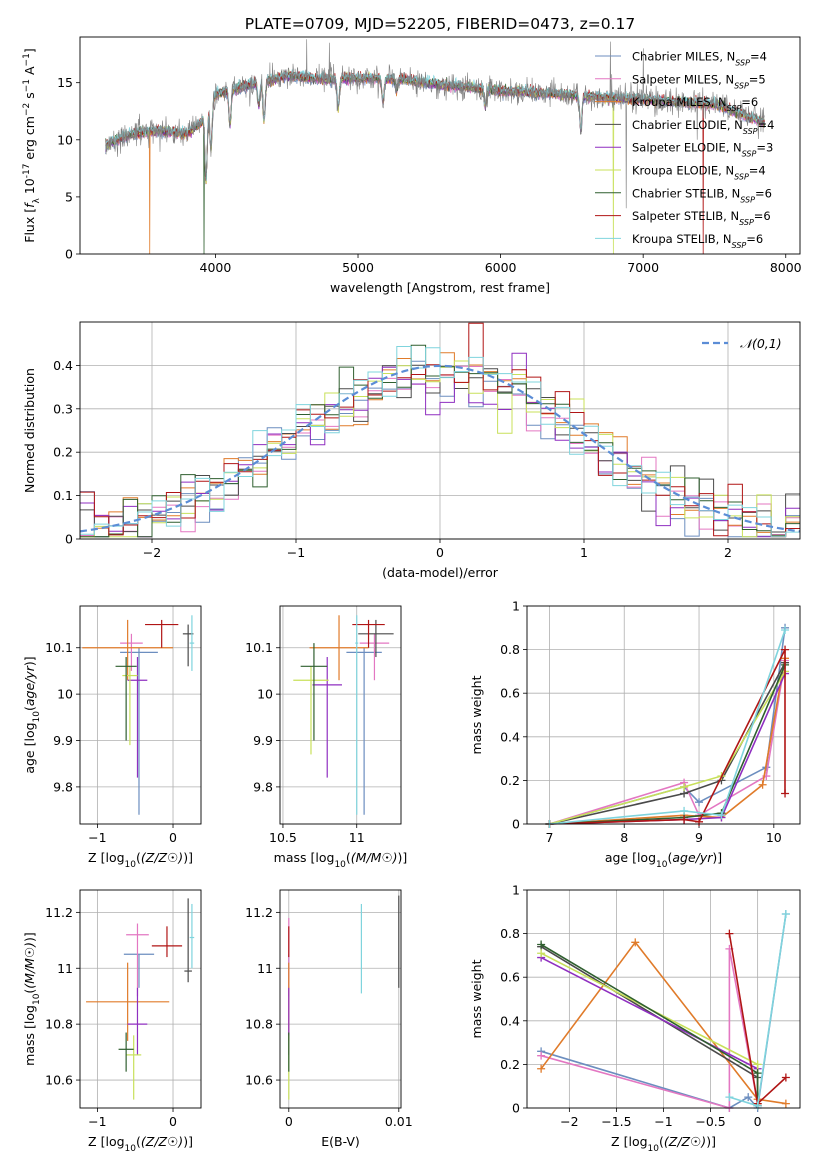  I want to click on spectrum-ylabel: Flux [fλ 10-17 erg cm−2 s−1 A−1], so click(32, 145).